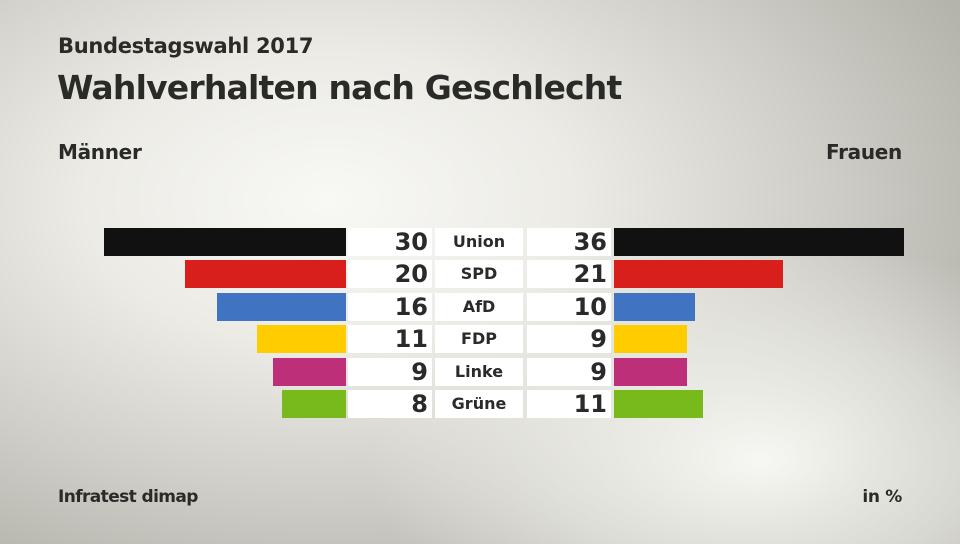 This screenshot has height=544, width=960. What do you see at coordinates (882, 497) in the screenshot?
I see `unit-label: in %` at bounding box center [882, 497].